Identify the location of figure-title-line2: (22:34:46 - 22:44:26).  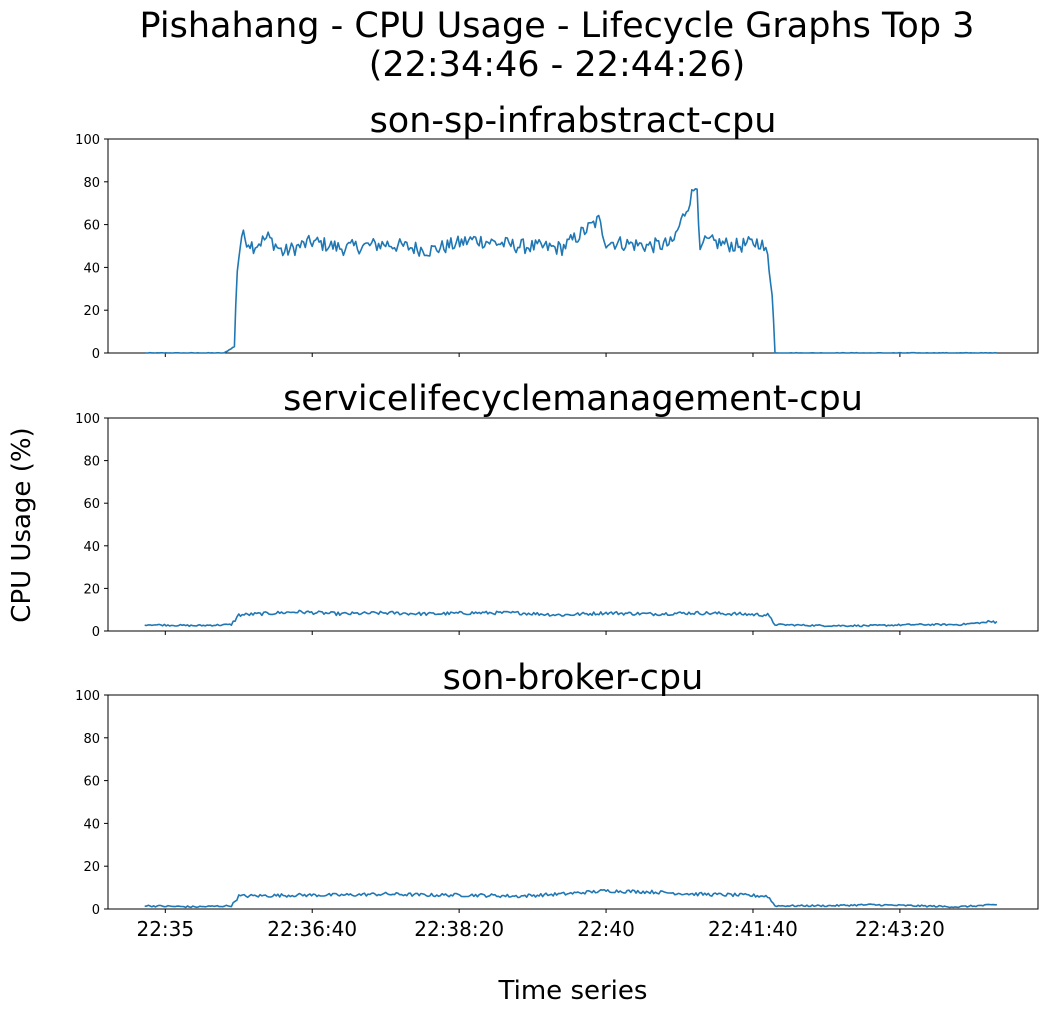
(557, 65).